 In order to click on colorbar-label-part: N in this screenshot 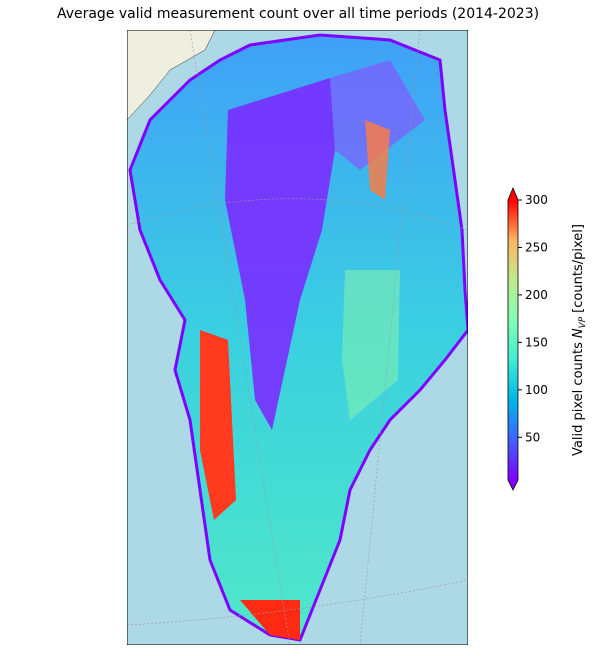, I will do `click(578, 333)`.